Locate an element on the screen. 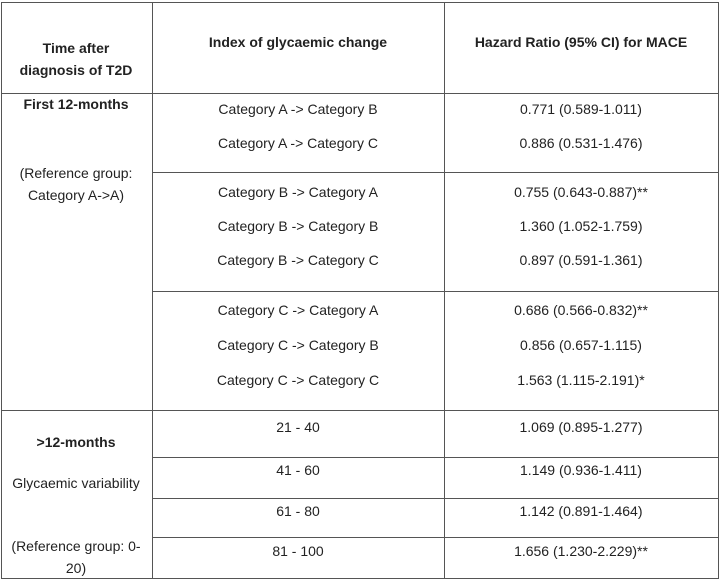 This screenshot has width=721, height=581. cell: Category B -> Category A is located at coordinates (298, 192).